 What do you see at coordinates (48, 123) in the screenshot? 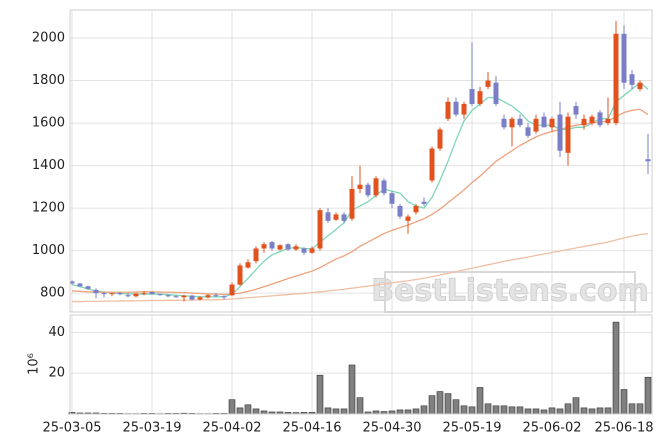
I see `y-tick-label: 1600` at bounding box center [48, 123].